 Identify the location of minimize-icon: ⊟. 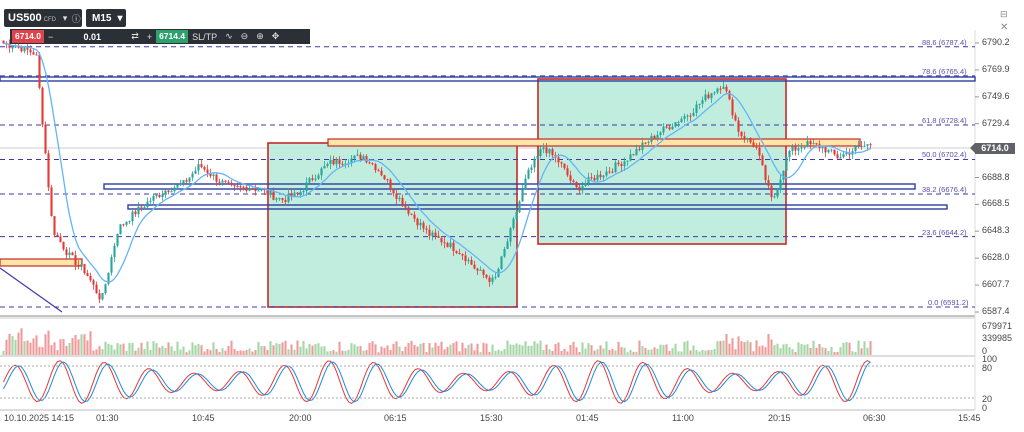
(1004, 14).